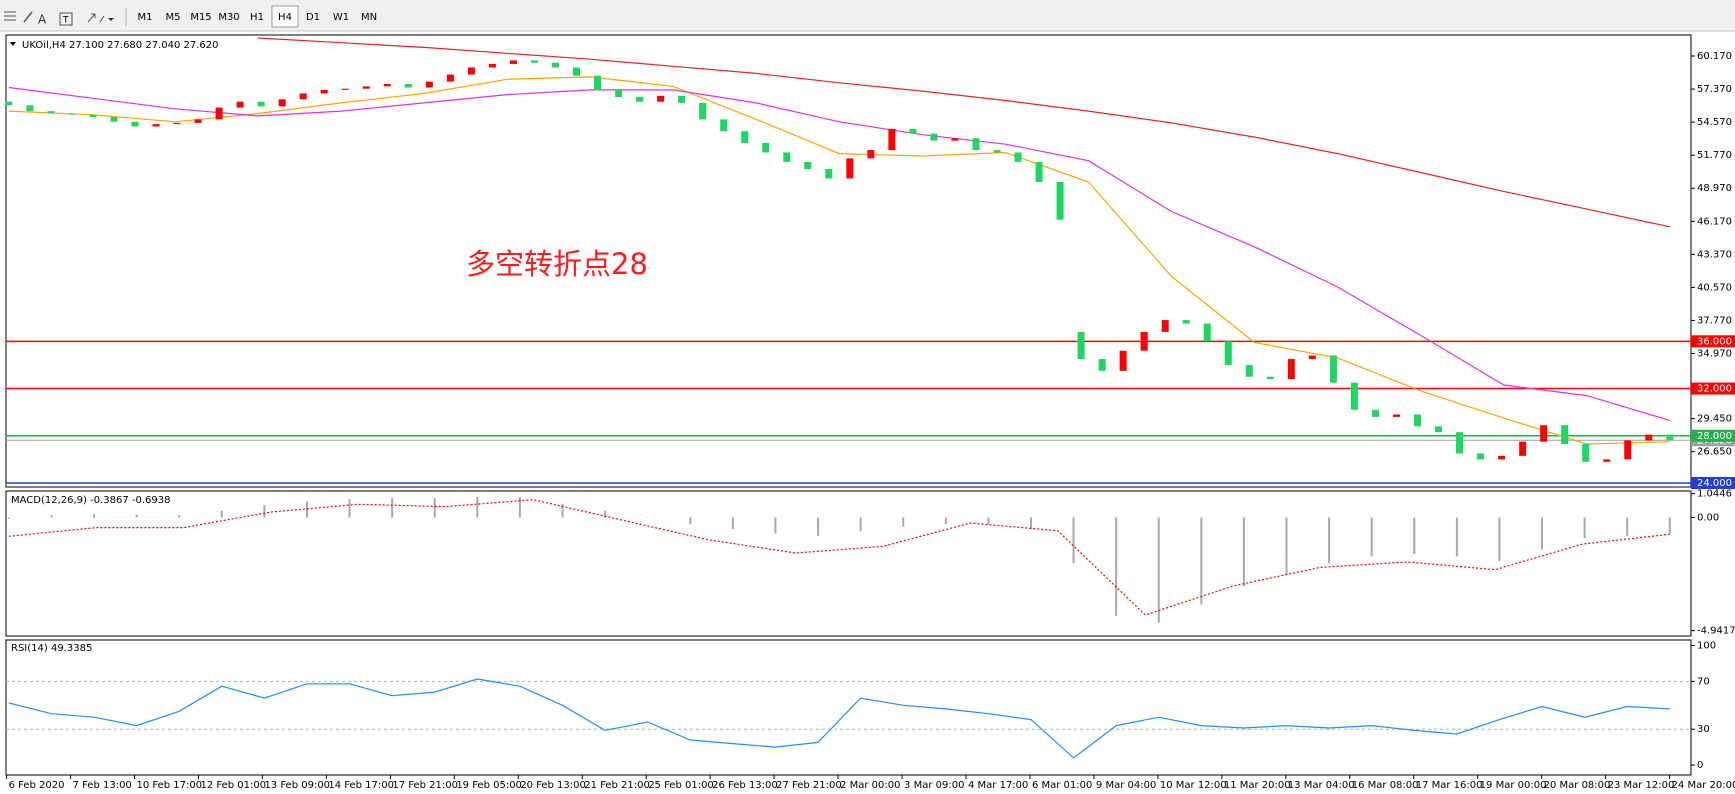  Describe the element at coordinates (1714, 320) in the screenshot. I see `y-tick-label: 37.770` at that location.